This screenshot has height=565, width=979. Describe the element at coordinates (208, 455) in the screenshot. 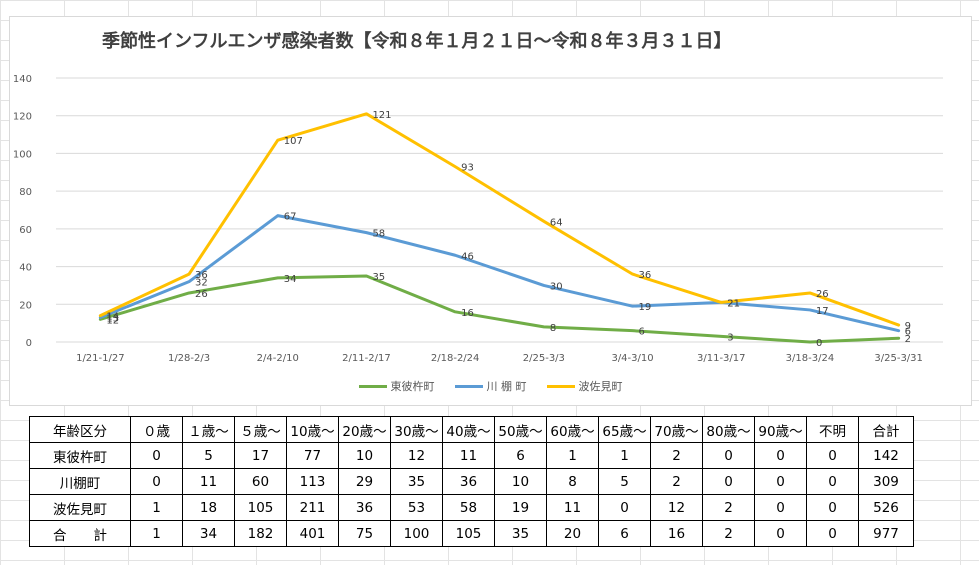

I see `table-cell: 5` at that location.